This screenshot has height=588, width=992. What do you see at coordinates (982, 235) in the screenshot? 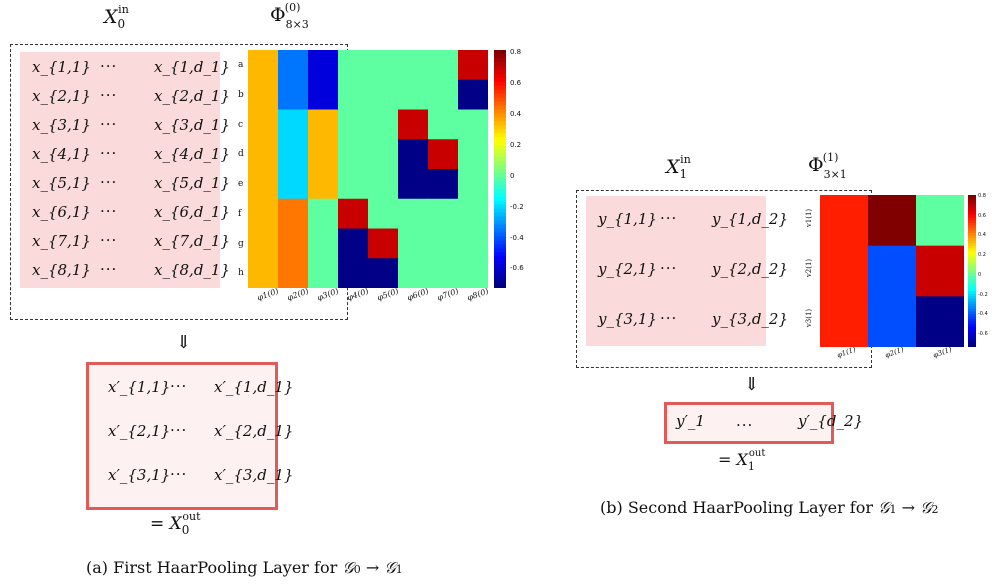
I see `colorbar-tick: 0.4` at bounding box center [982, 235].